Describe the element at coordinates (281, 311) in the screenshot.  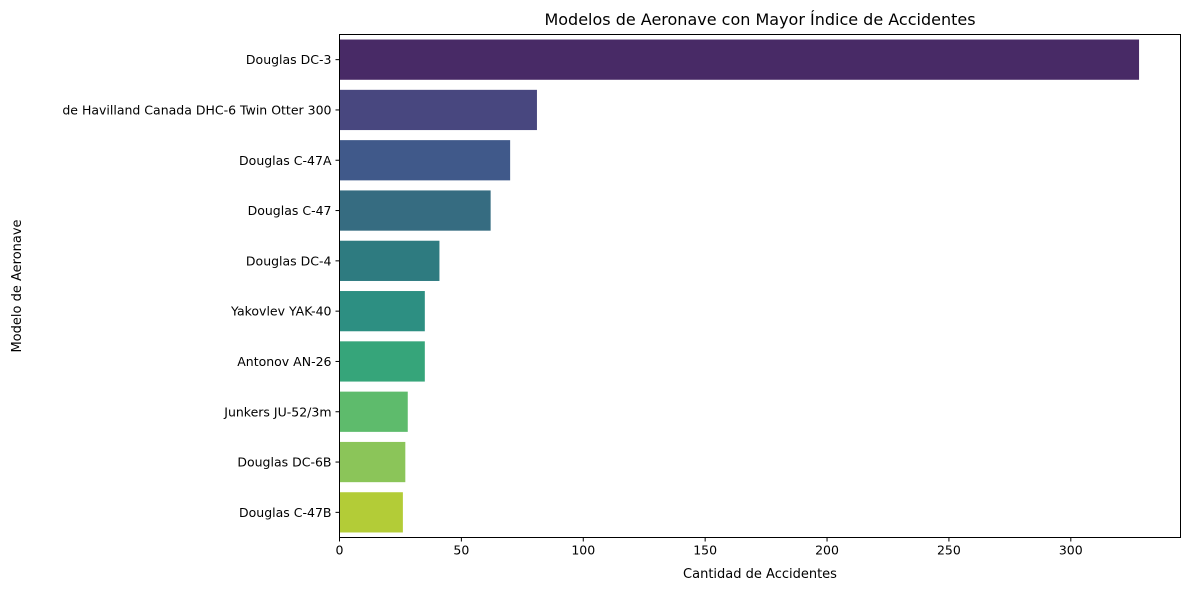
I see `y-tick-label: Yakovlev YAK-40` at that location.